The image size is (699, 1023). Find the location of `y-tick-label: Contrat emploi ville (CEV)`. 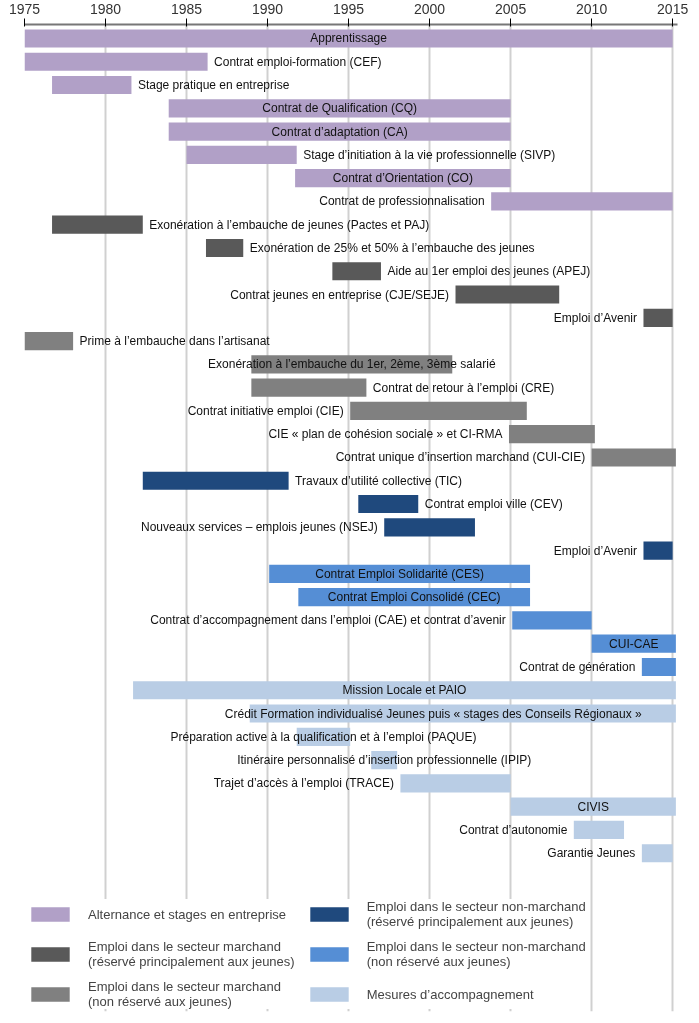

y-tick-label: Contrat emploi ville (CEV) is located at coordinates (493, 504).